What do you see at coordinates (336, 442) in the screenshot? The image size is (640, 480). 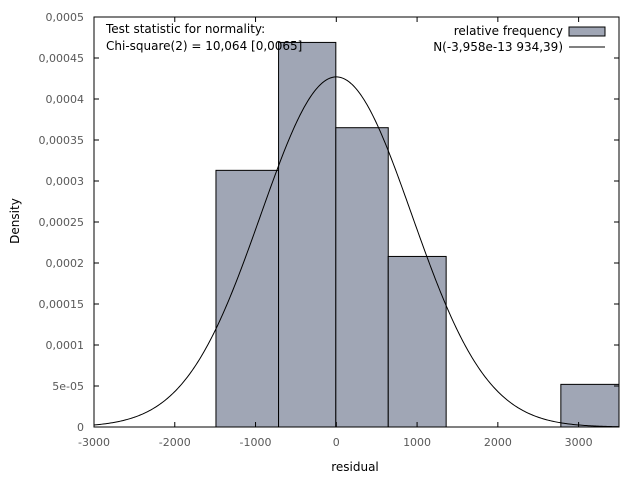 I see `x-tick-label: 0` at bounding box center [336, 442].